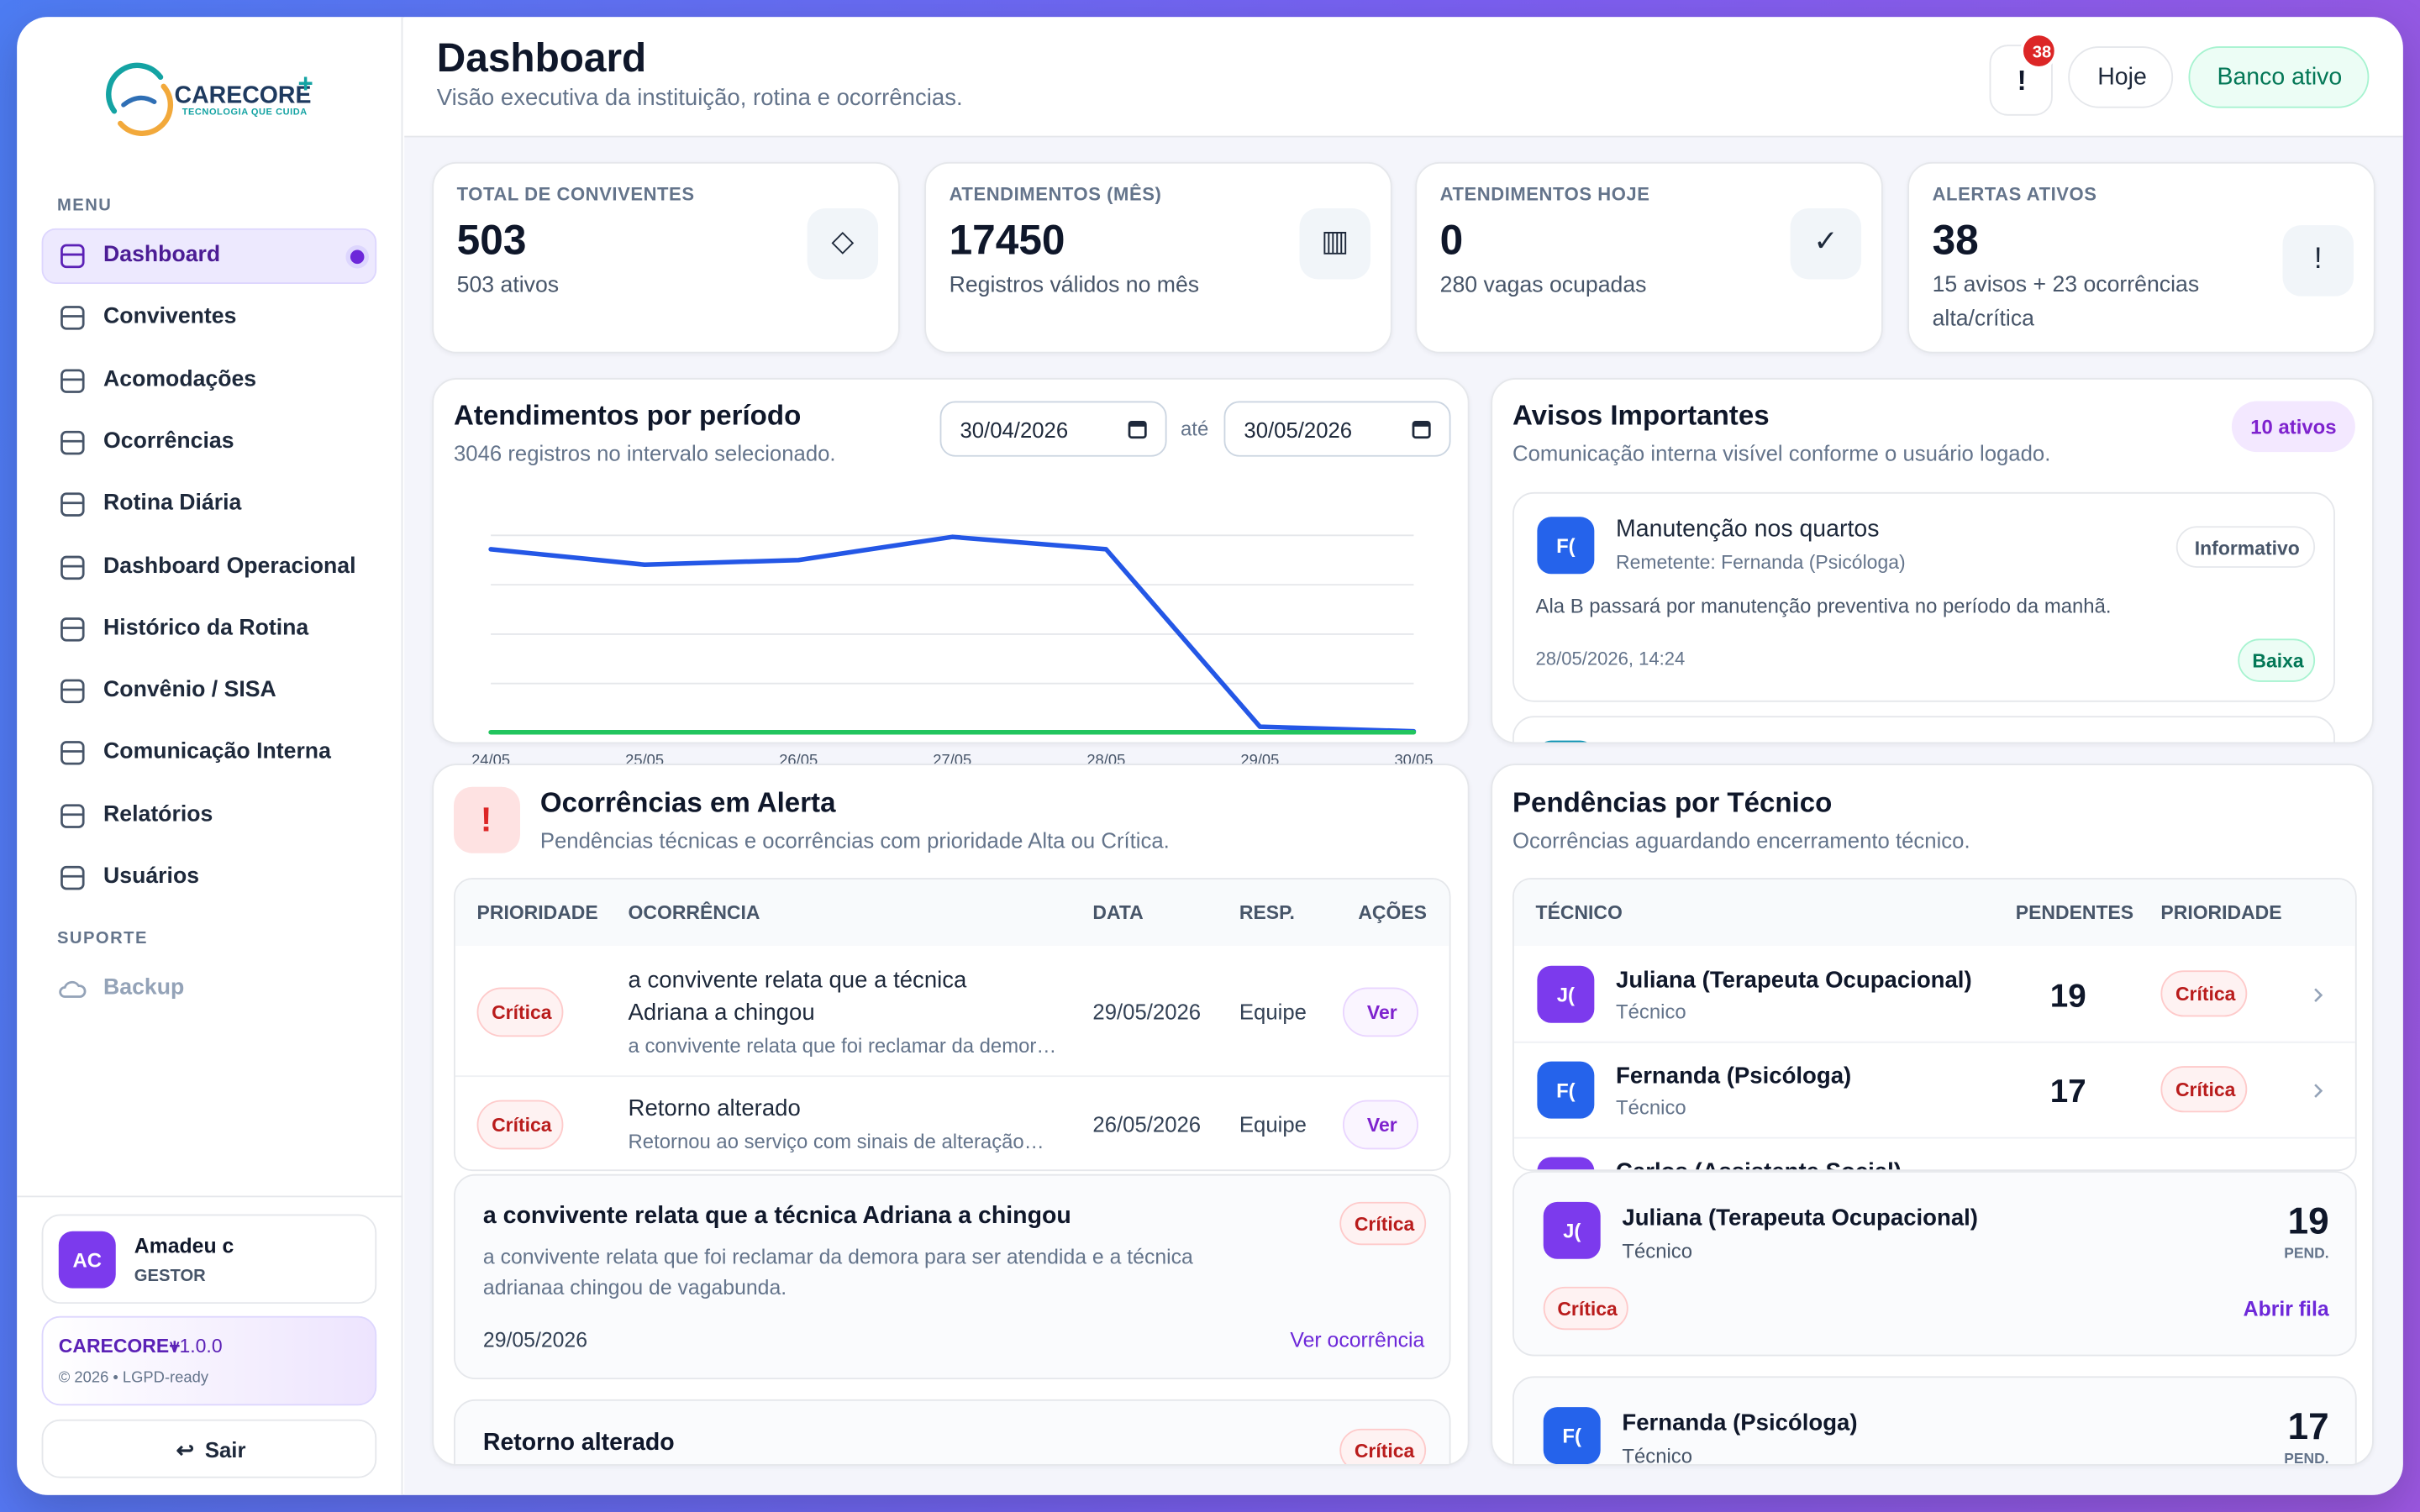  I want to click on table-header: DATA, so click(1118, 912).